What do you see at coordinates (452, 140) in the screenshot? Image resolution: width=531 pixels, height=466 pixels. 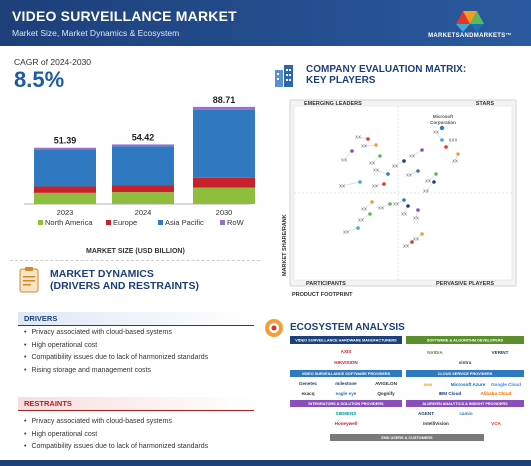 I see `company-label: XXX` at bounding box center [452, 140].